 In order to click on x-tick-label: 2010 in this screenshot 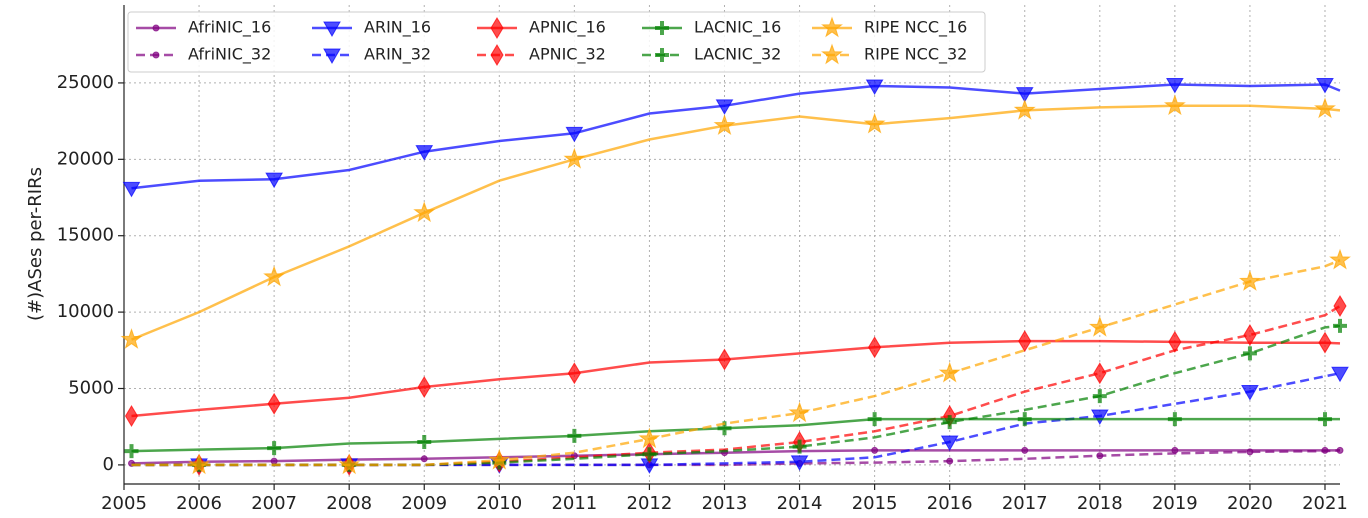, I will do `click(499, 503)`.